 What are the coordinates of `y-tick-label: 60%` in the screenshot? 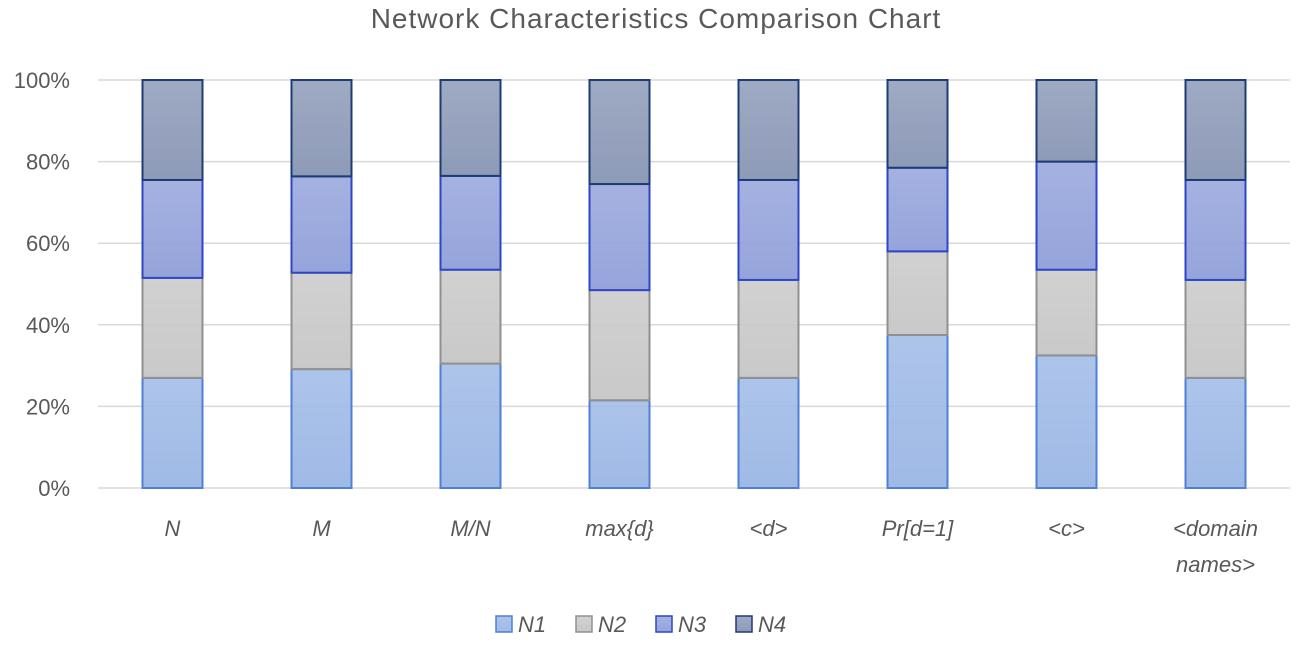 It's located at (48, 243).